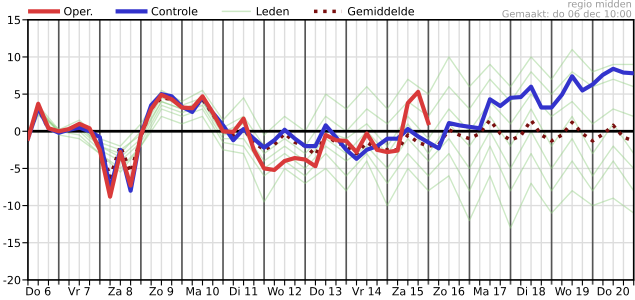  I want to click on y-tick-label: 10, so click(14, 57).